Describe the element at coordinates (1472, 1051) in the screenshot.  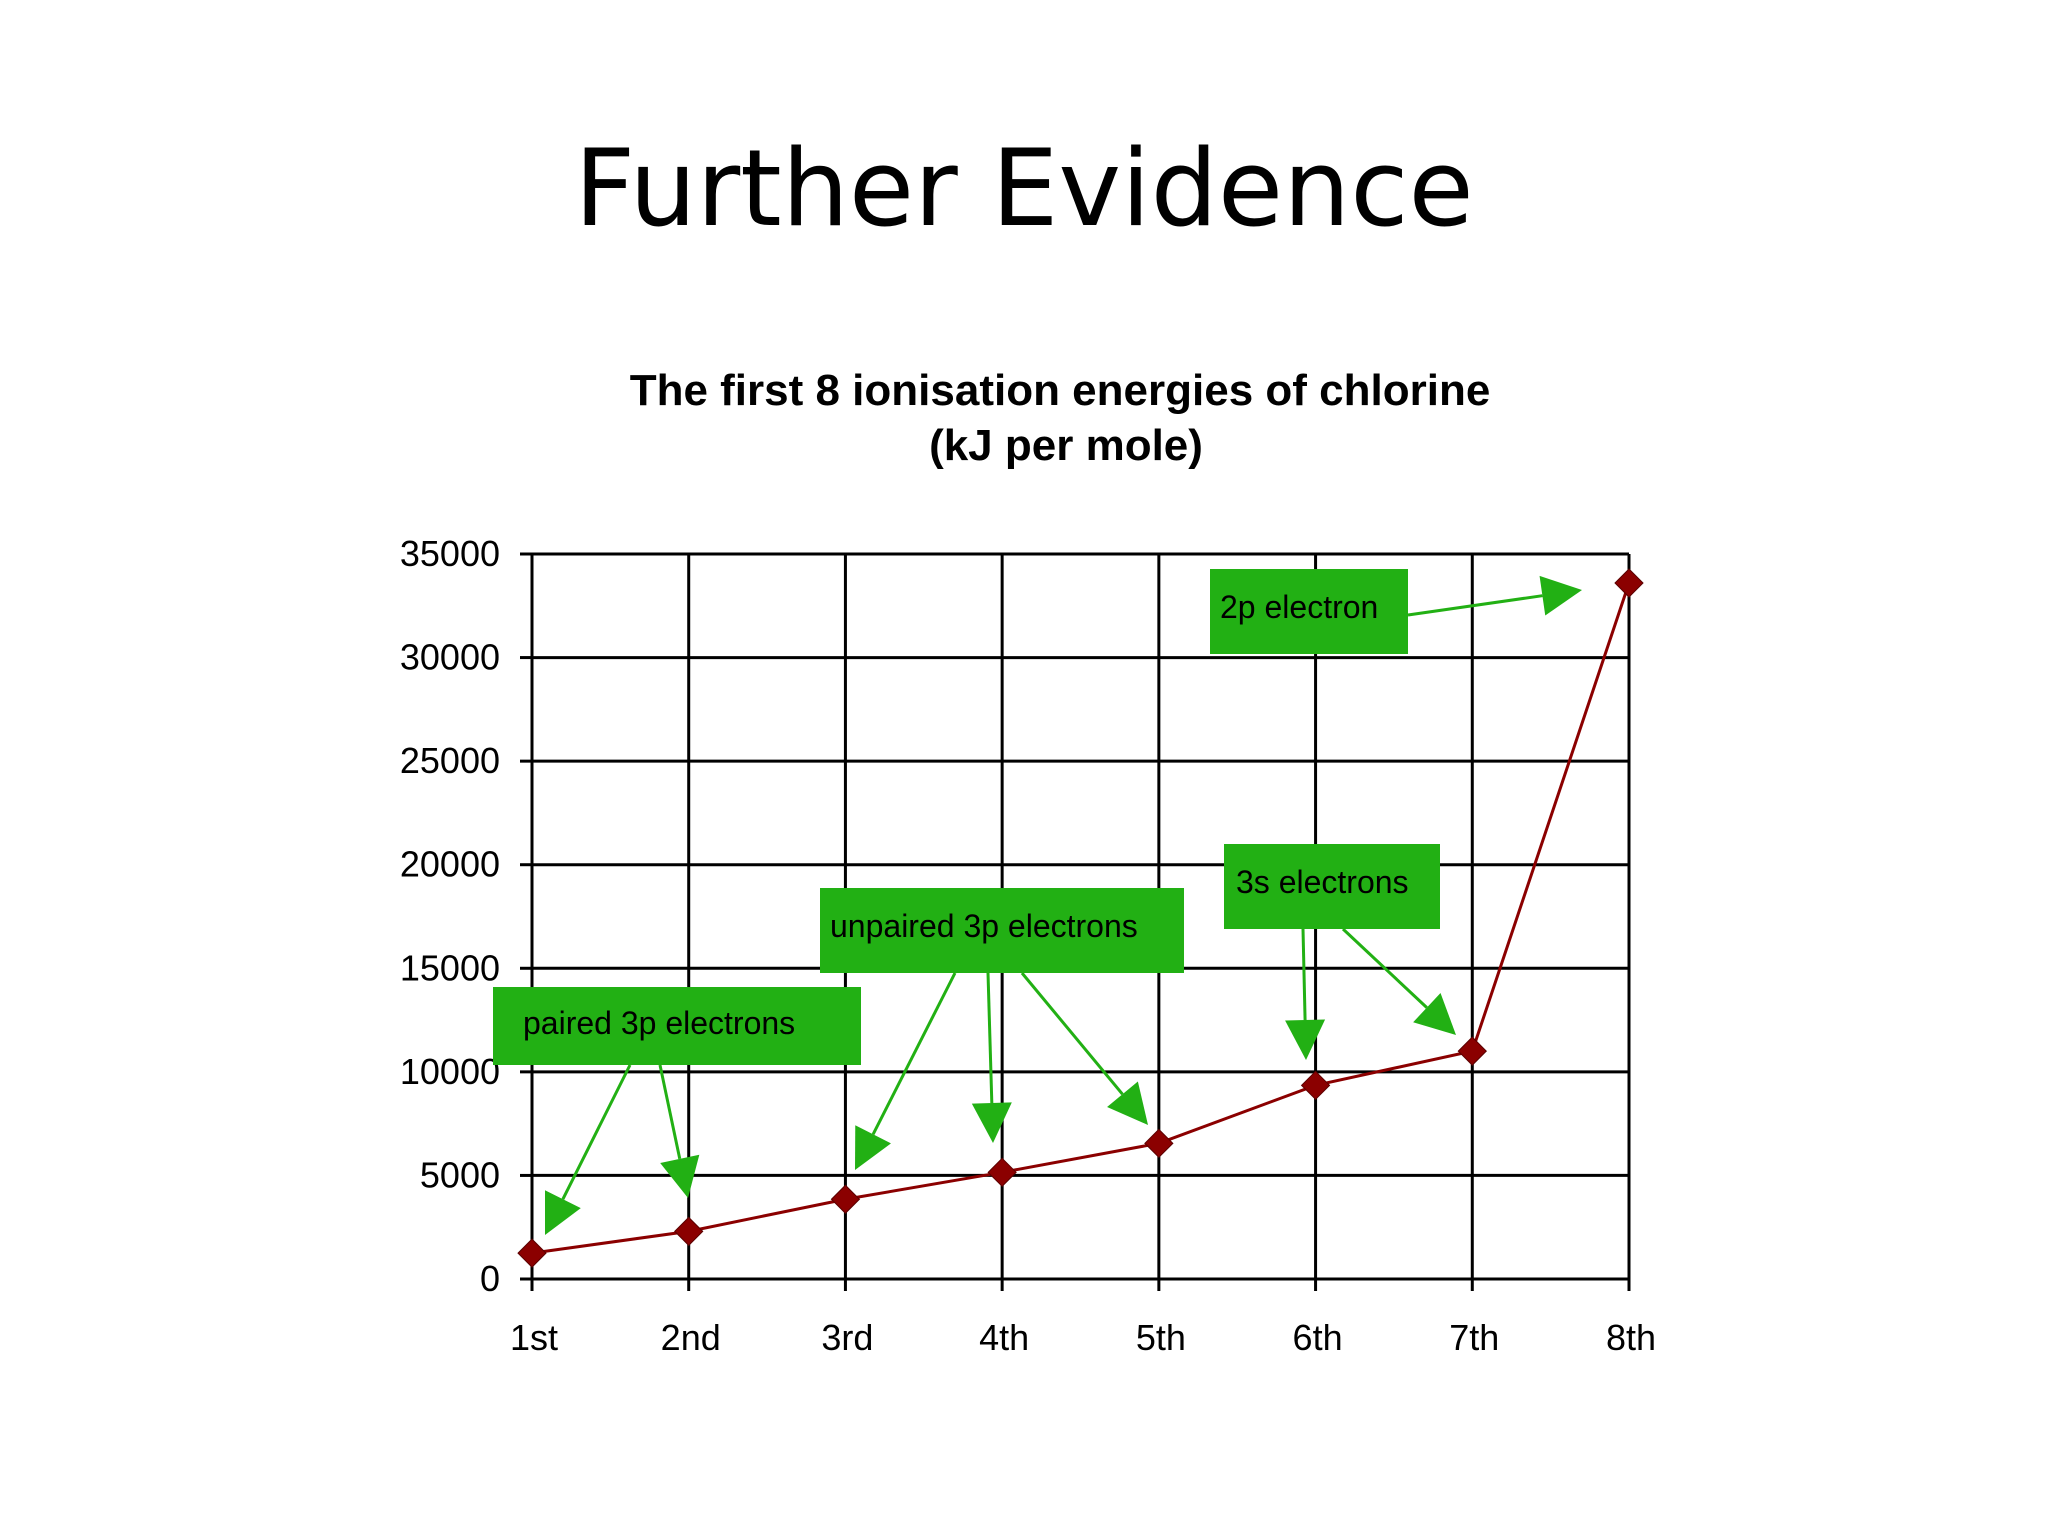
I see `data-point-7th` at that location.